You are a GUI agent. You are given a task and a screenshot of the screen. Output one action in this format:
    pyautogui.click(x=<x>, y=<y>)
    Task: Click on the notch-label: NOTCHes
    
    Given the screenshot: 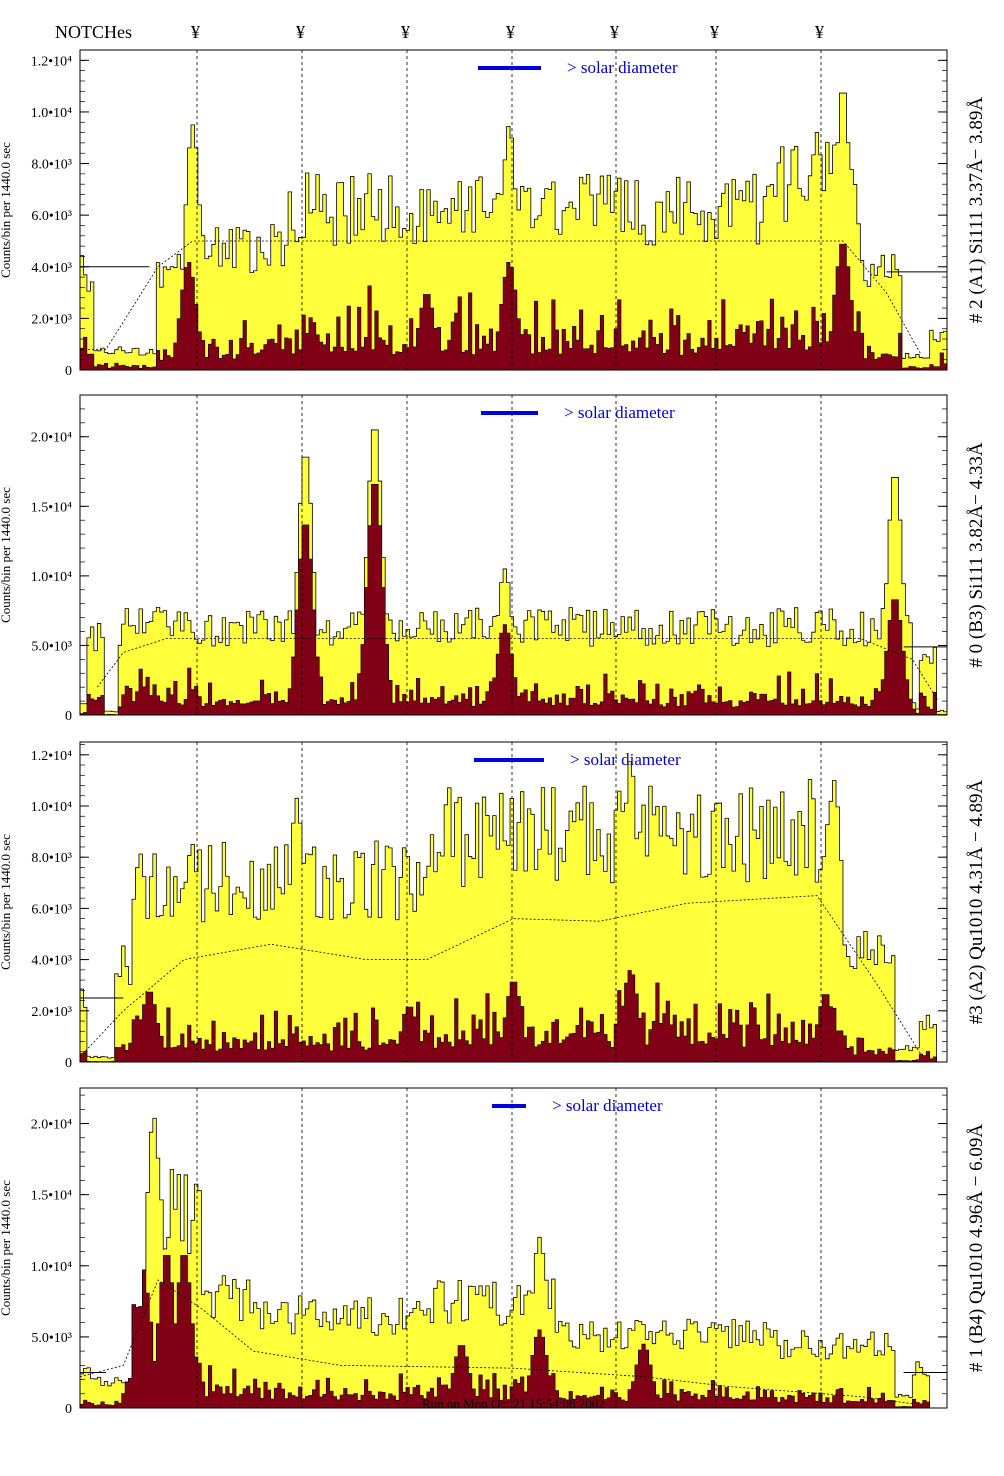 What is the action you would take?
    pyautogui.click(x=93, y=32)
    